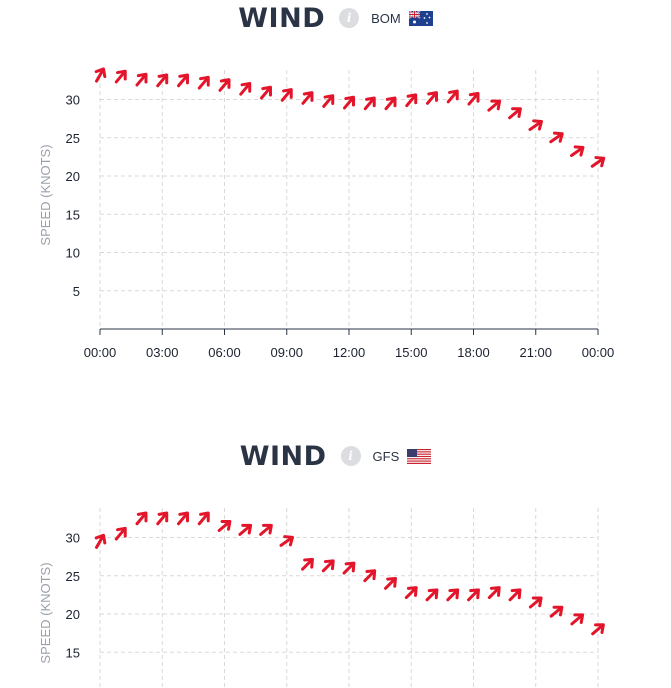  I want to click on x-tick-label: 12:00, so click(349, 352).